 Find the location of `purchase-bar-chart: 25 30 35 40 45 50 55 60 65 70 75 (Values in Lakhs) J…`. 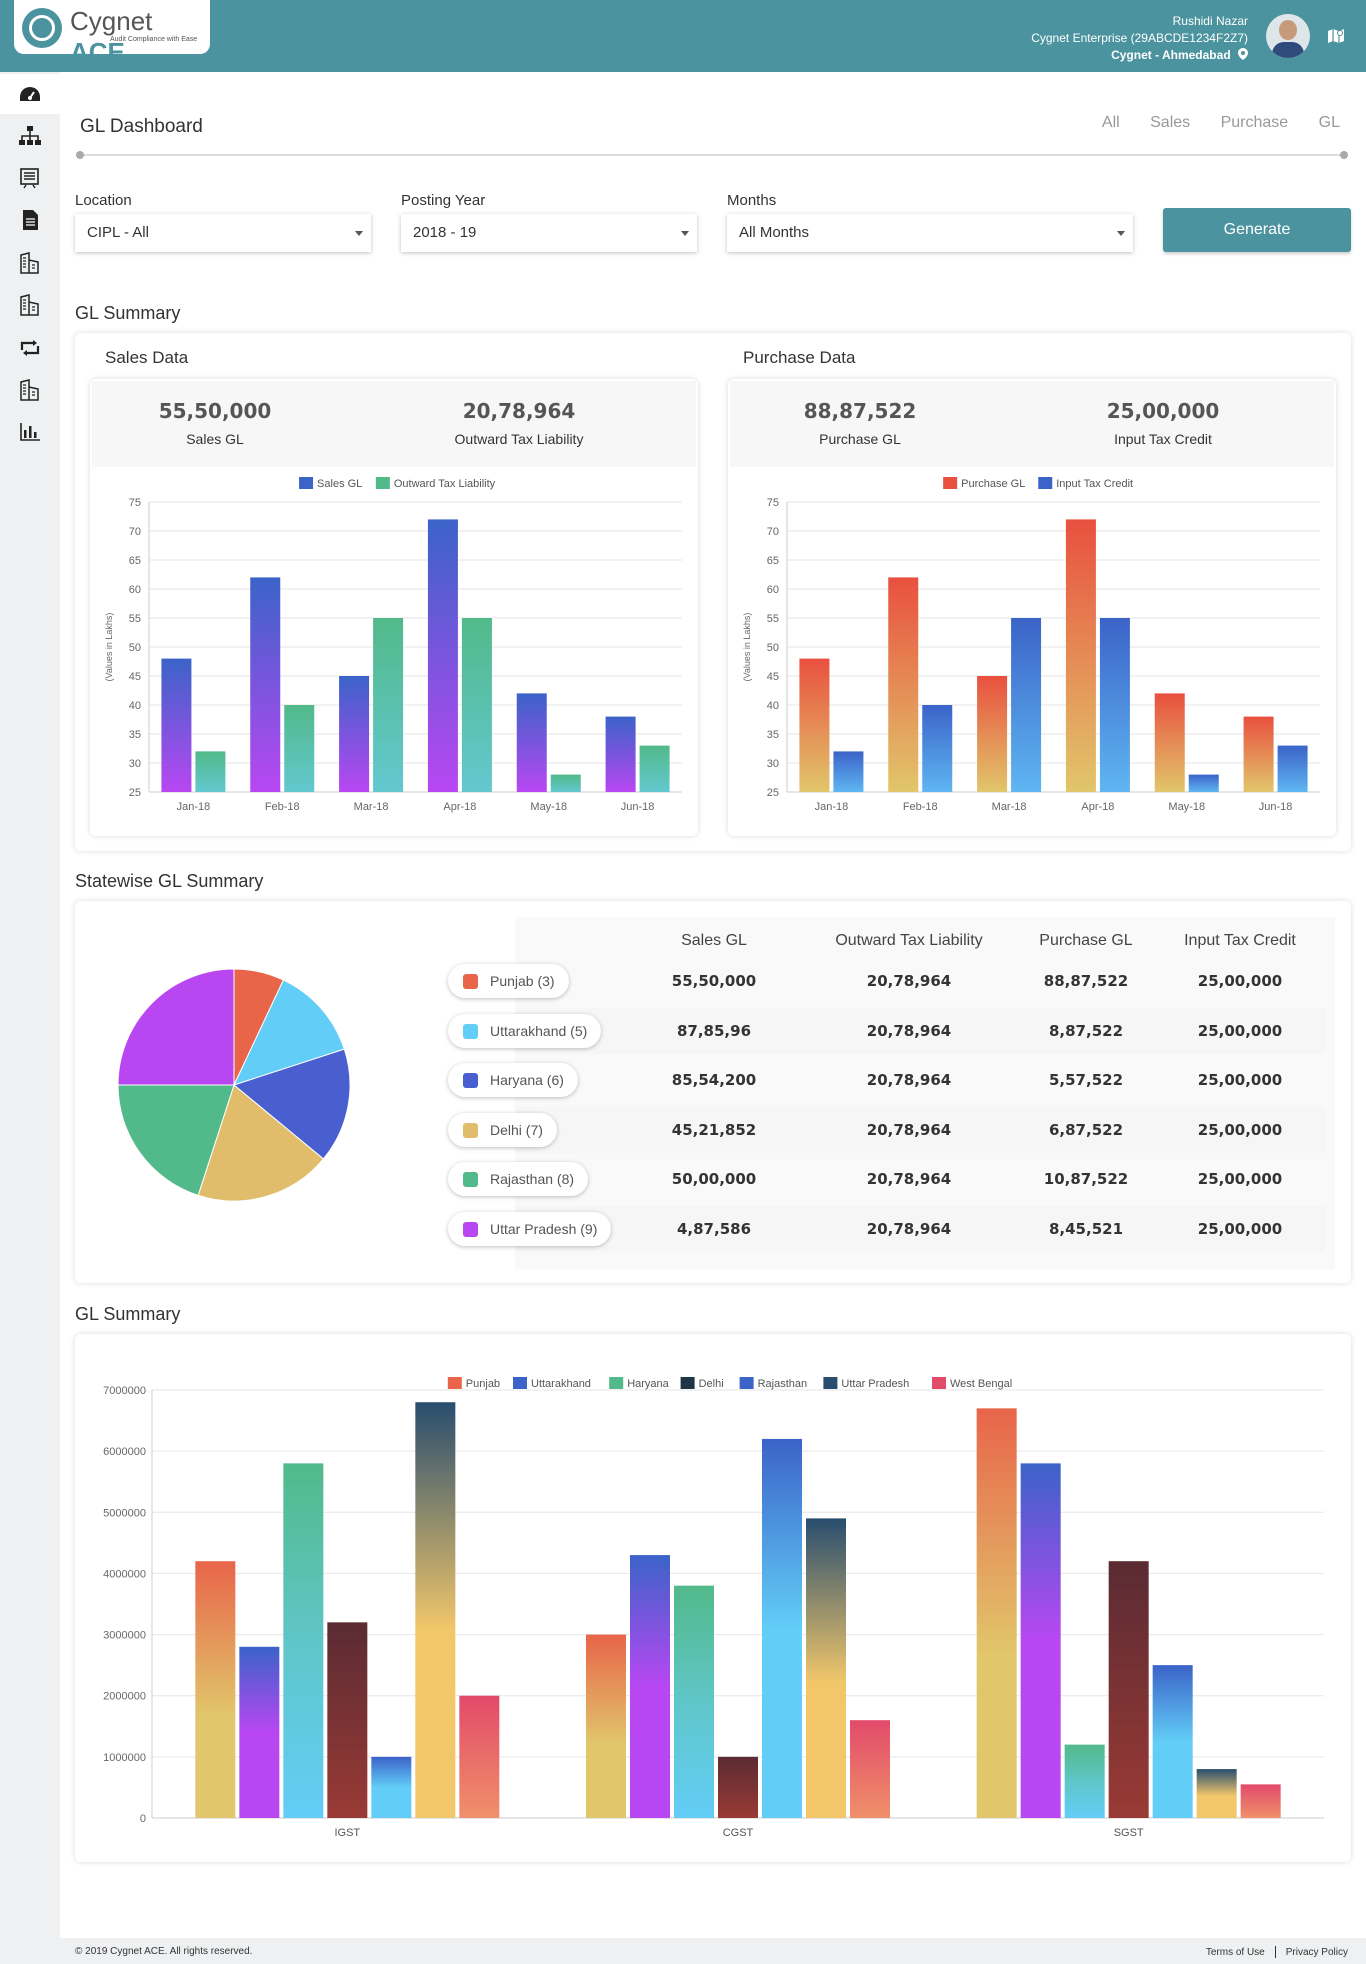

purchase-bar-chart: 25 30 35 40 45 50 55 60 65 70 75 (Values in Lakhs) J… is located at coordinates (1031, 645).